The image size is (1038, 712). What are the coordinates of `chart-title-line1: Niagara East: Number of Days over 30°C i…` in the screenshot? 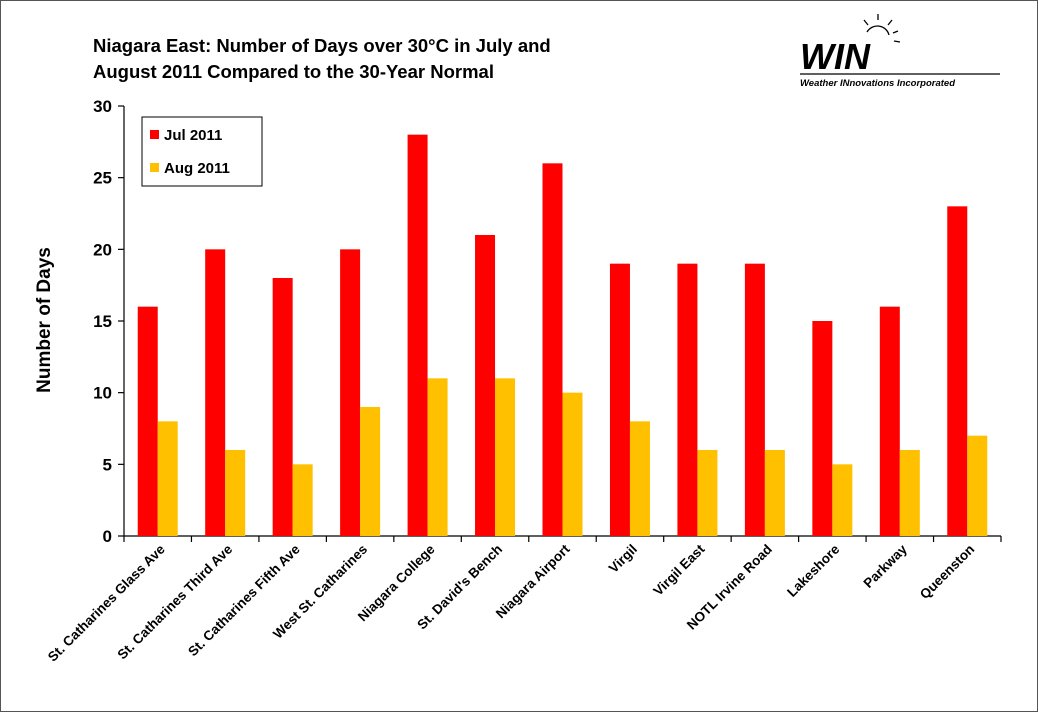 It's located at (322, 45).